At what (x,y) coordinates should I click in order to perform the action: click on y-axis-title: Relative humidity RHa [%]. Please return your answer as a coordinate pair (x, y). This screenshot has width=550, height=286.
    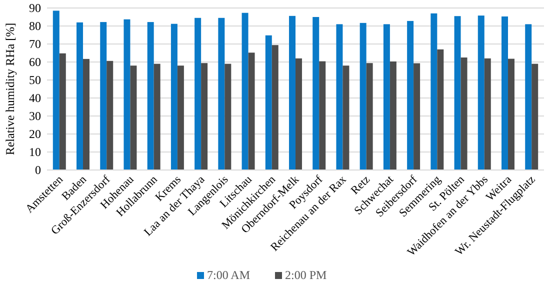
    Looking at the image, I should click on (10, 89).